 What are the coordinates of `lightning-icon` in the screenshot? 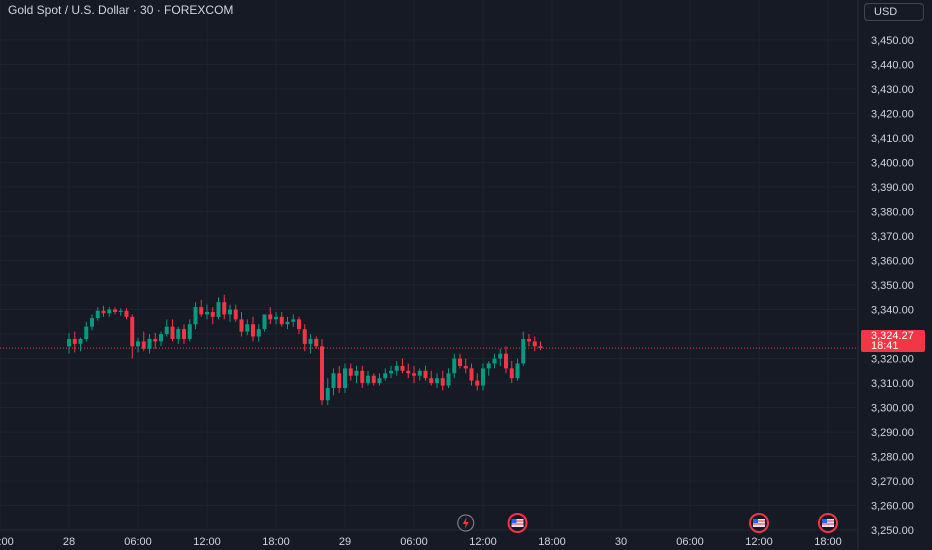 It's located at (466, 523).